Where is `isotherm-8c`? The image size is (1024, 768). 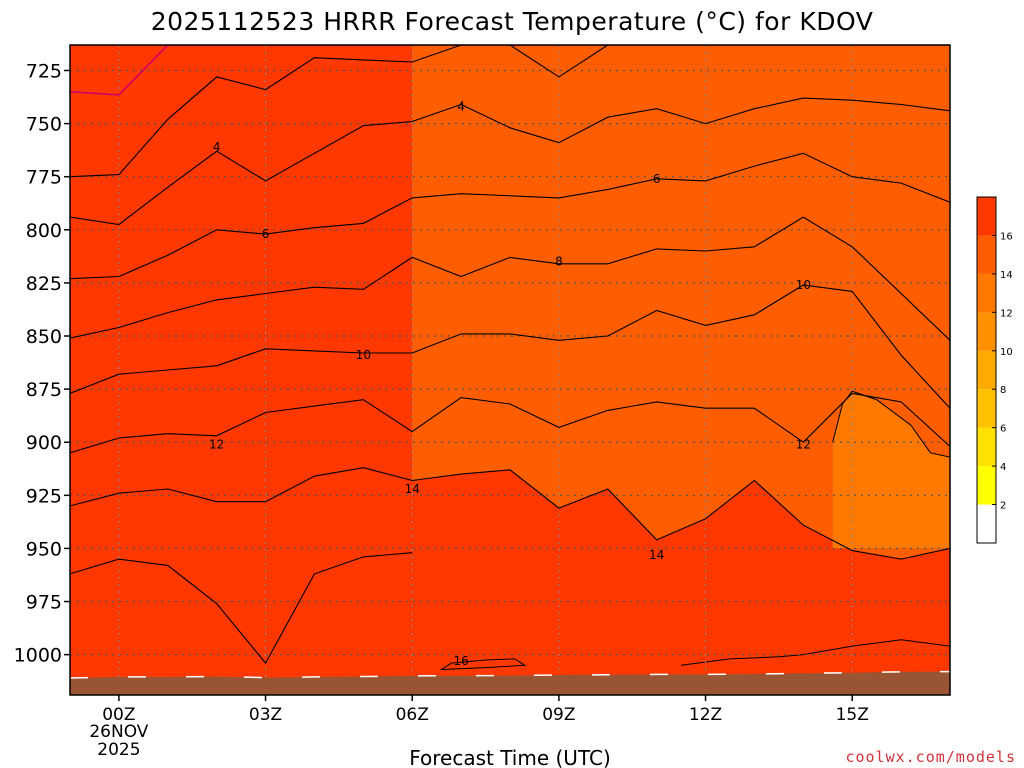 isotherm-8c is located at coordinates (510, 278).